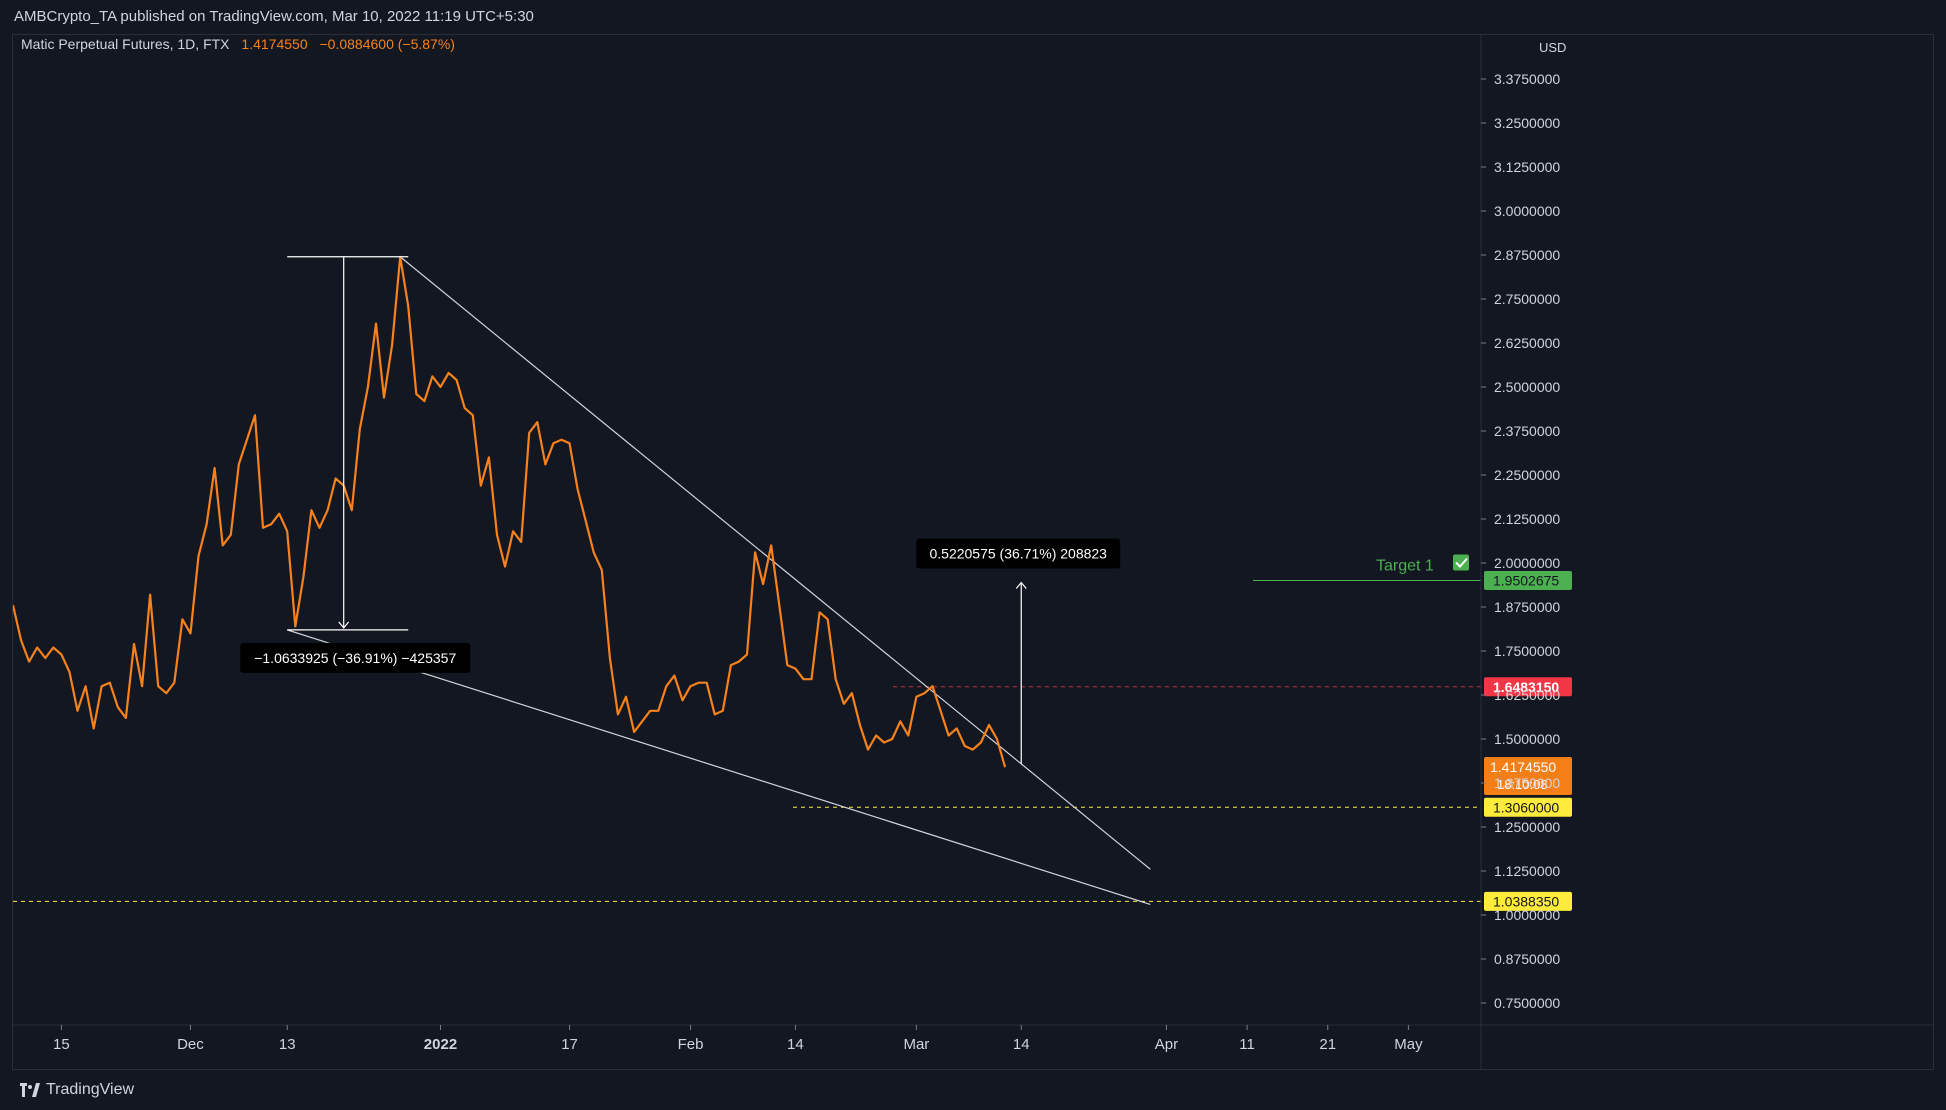  What do you see at coordinates (1527, 959) in the screenshot?
I see `y-tick-label: 0.8750000` at bounding box center [1527, 959].